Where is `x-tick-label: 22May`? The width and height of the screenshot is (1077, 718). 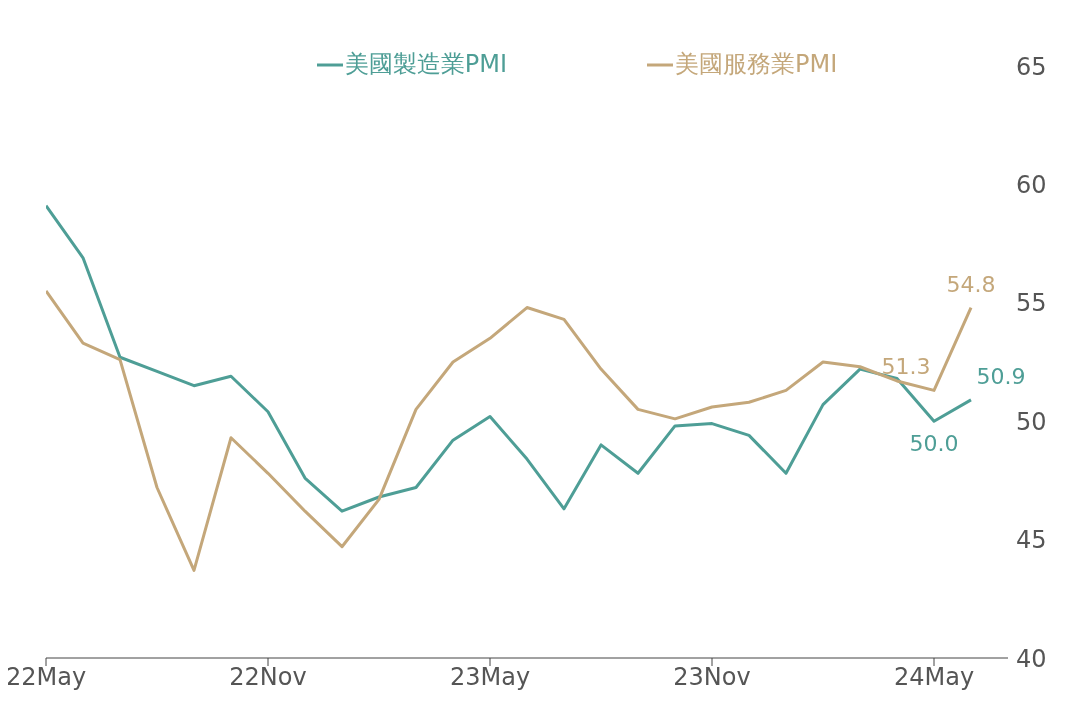
x-tick-label: 22May is located at coordinates (46, 677).